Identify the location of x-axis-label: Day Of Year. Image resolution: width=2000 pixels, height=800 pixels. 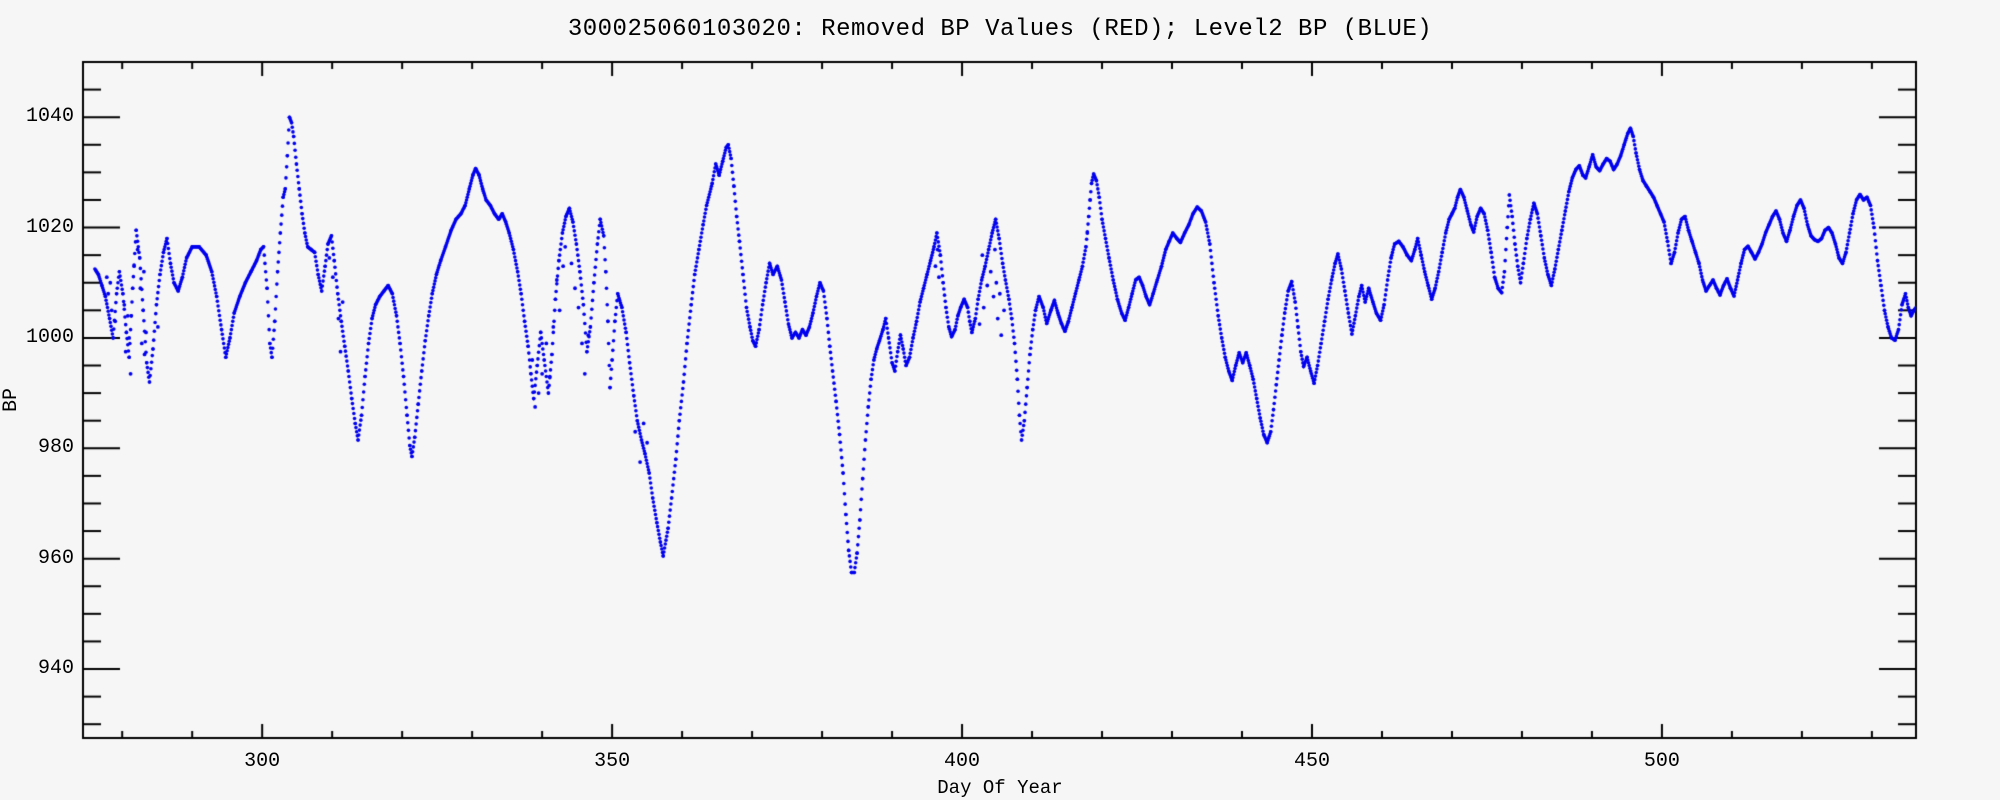
(1000, 788).